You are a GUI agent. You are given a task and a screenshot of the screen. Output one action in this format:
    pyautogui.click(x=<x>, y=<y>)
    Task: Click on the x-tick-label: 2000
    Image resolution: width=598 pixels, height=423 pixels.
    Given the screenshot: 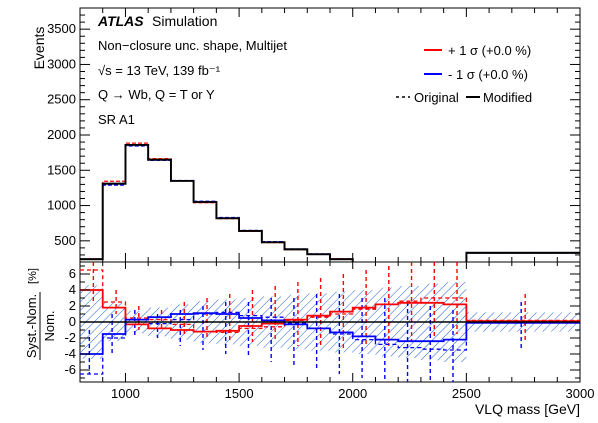 What is the action you would take?
    pyautogui.click(x=352, y=393)
    